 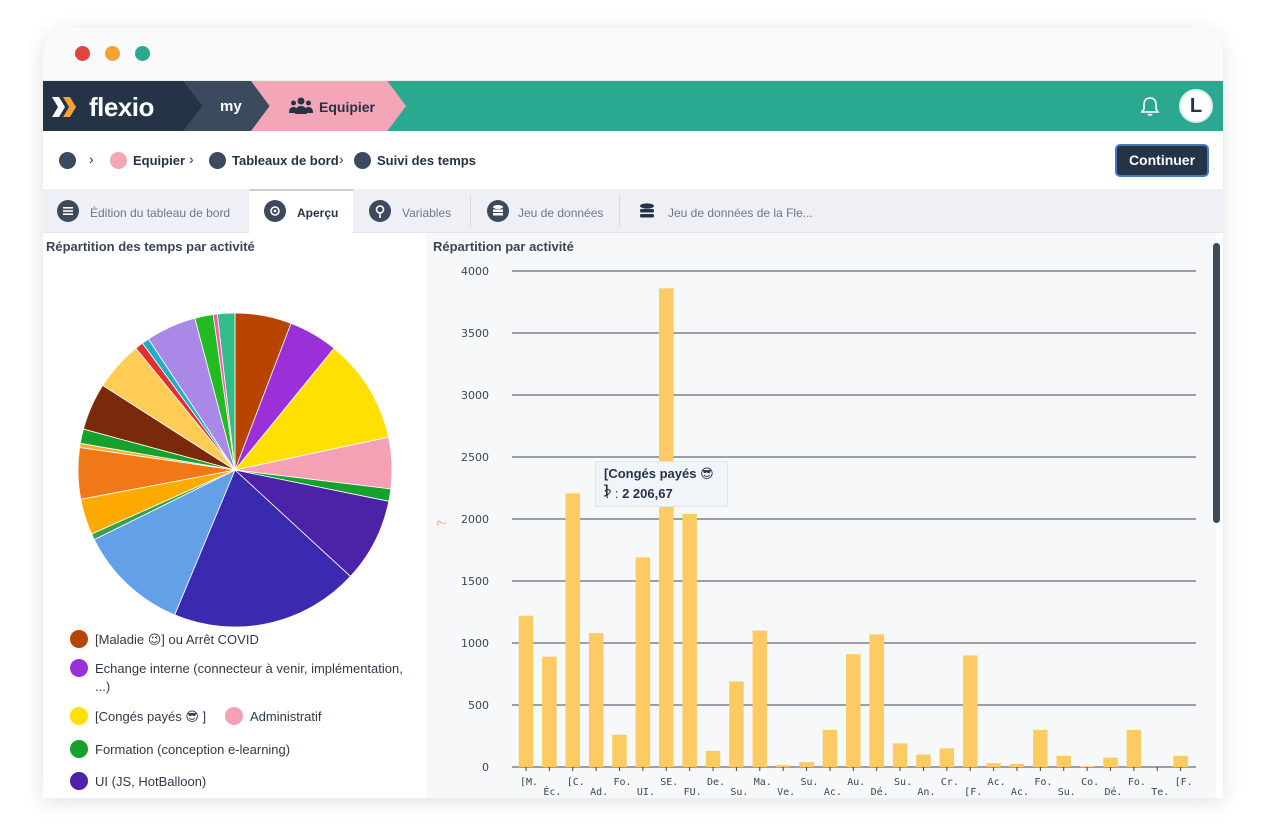 What do you see at coordinates (103, 686) in the screenshot?
I see `legend-label-continued: ...)` at bounding box center [103, 686].